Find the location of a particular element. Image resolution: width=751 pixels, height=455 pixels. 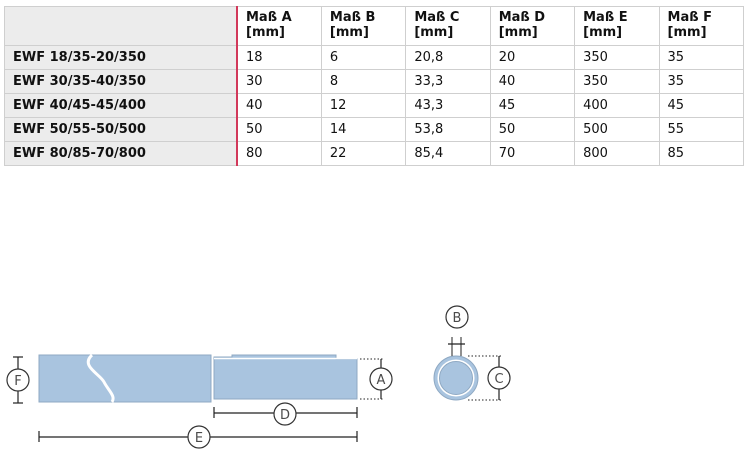

cell-mass-e: 350 is located at coordinates (617, 57).